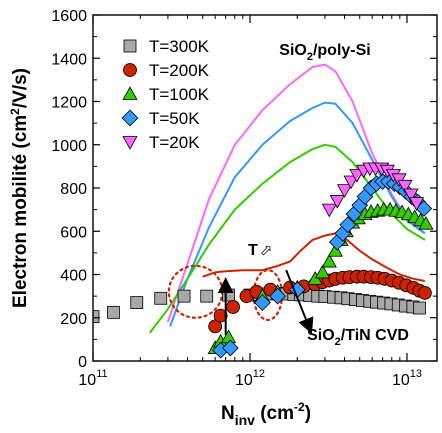 Image resolution: width=442 pixels, height=433 pixels. Describe the element at coordinates (69, 16) in the screenshot. I see `y-tick-label: 1600` at that location.